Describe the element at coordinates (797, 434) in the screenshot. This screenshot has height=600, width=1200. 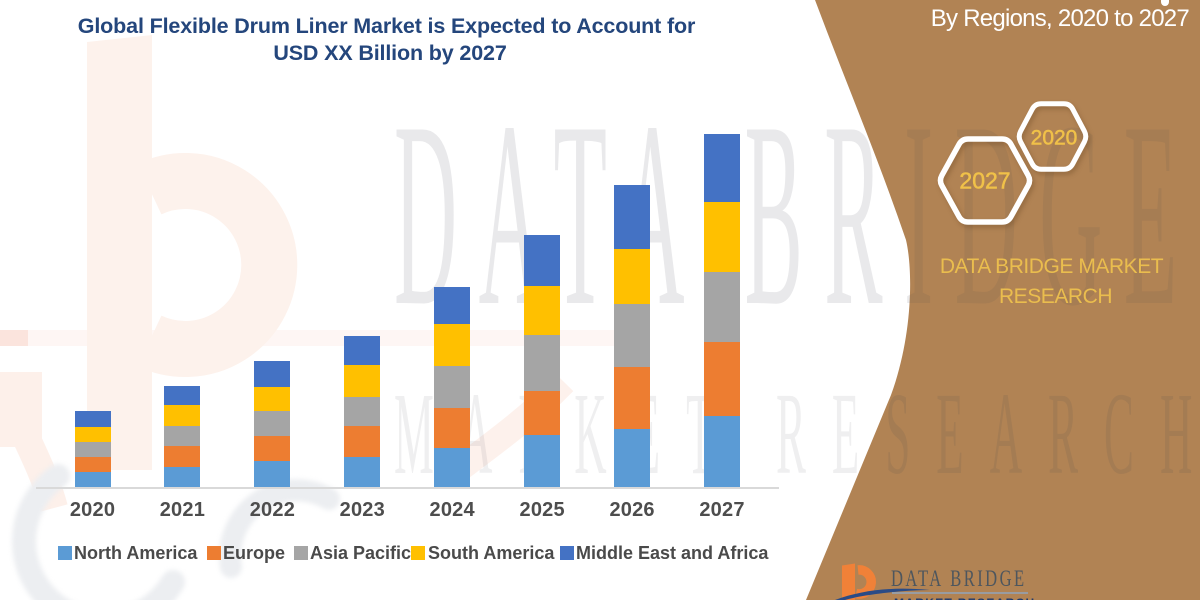
I see `svg-text: MARKET RESEARCH` at that location.